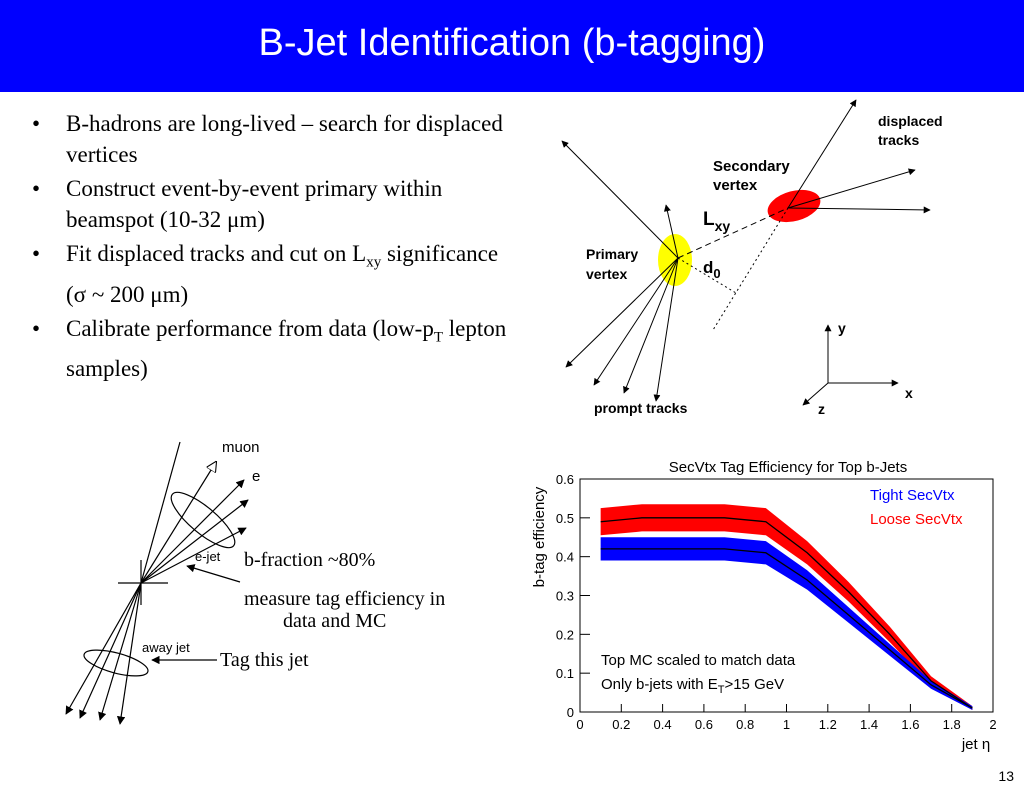  Describe the element at coordinates (735, 185) in the screenshot. I see `secondary-vertex-label: vertex` at that location.